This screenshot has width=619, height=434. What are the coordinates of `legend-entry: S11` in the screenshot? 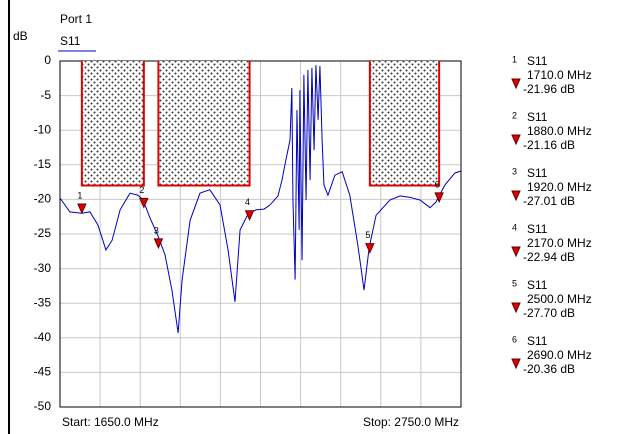 It's located at (70, 41).